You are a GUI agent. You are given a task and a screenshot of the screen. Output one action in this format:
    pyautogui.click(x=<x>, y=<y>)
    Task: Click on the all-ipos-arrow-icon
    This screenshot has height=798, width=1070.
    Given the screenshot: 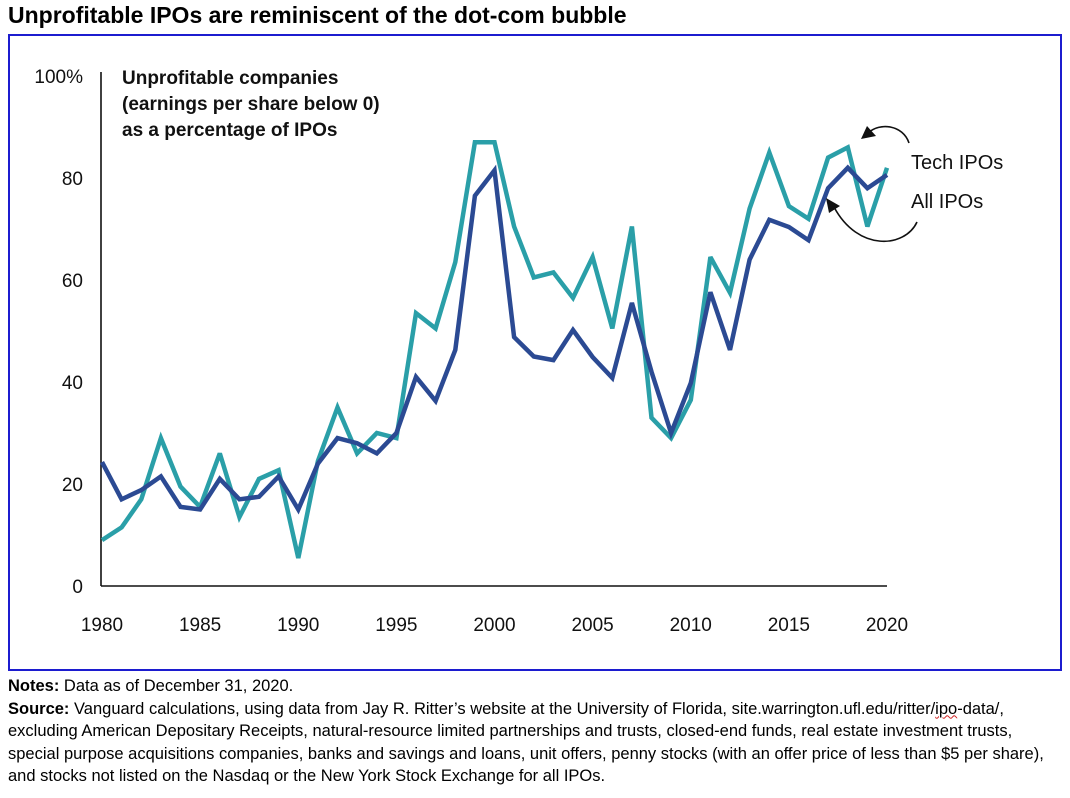 What is the action you would take?
    pyautogui.click(x=875, y=224)
    